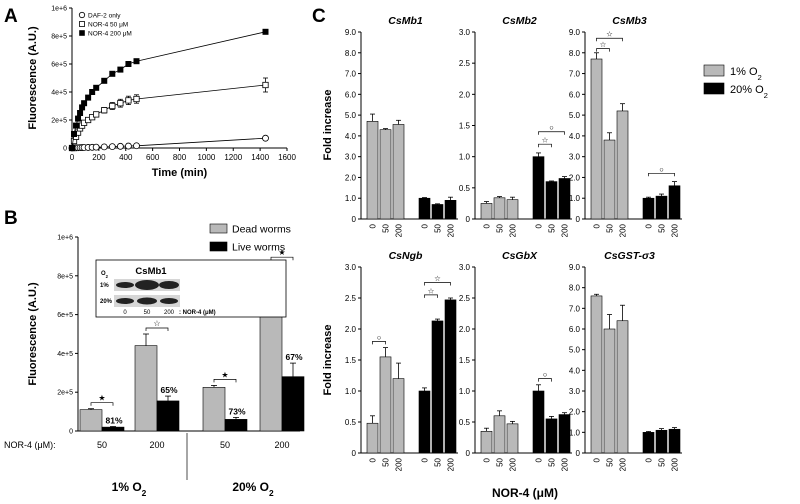  Describe the element at coordinates (113, 421) in the screenshot. I see `b-percent-label: 81%` at that location.